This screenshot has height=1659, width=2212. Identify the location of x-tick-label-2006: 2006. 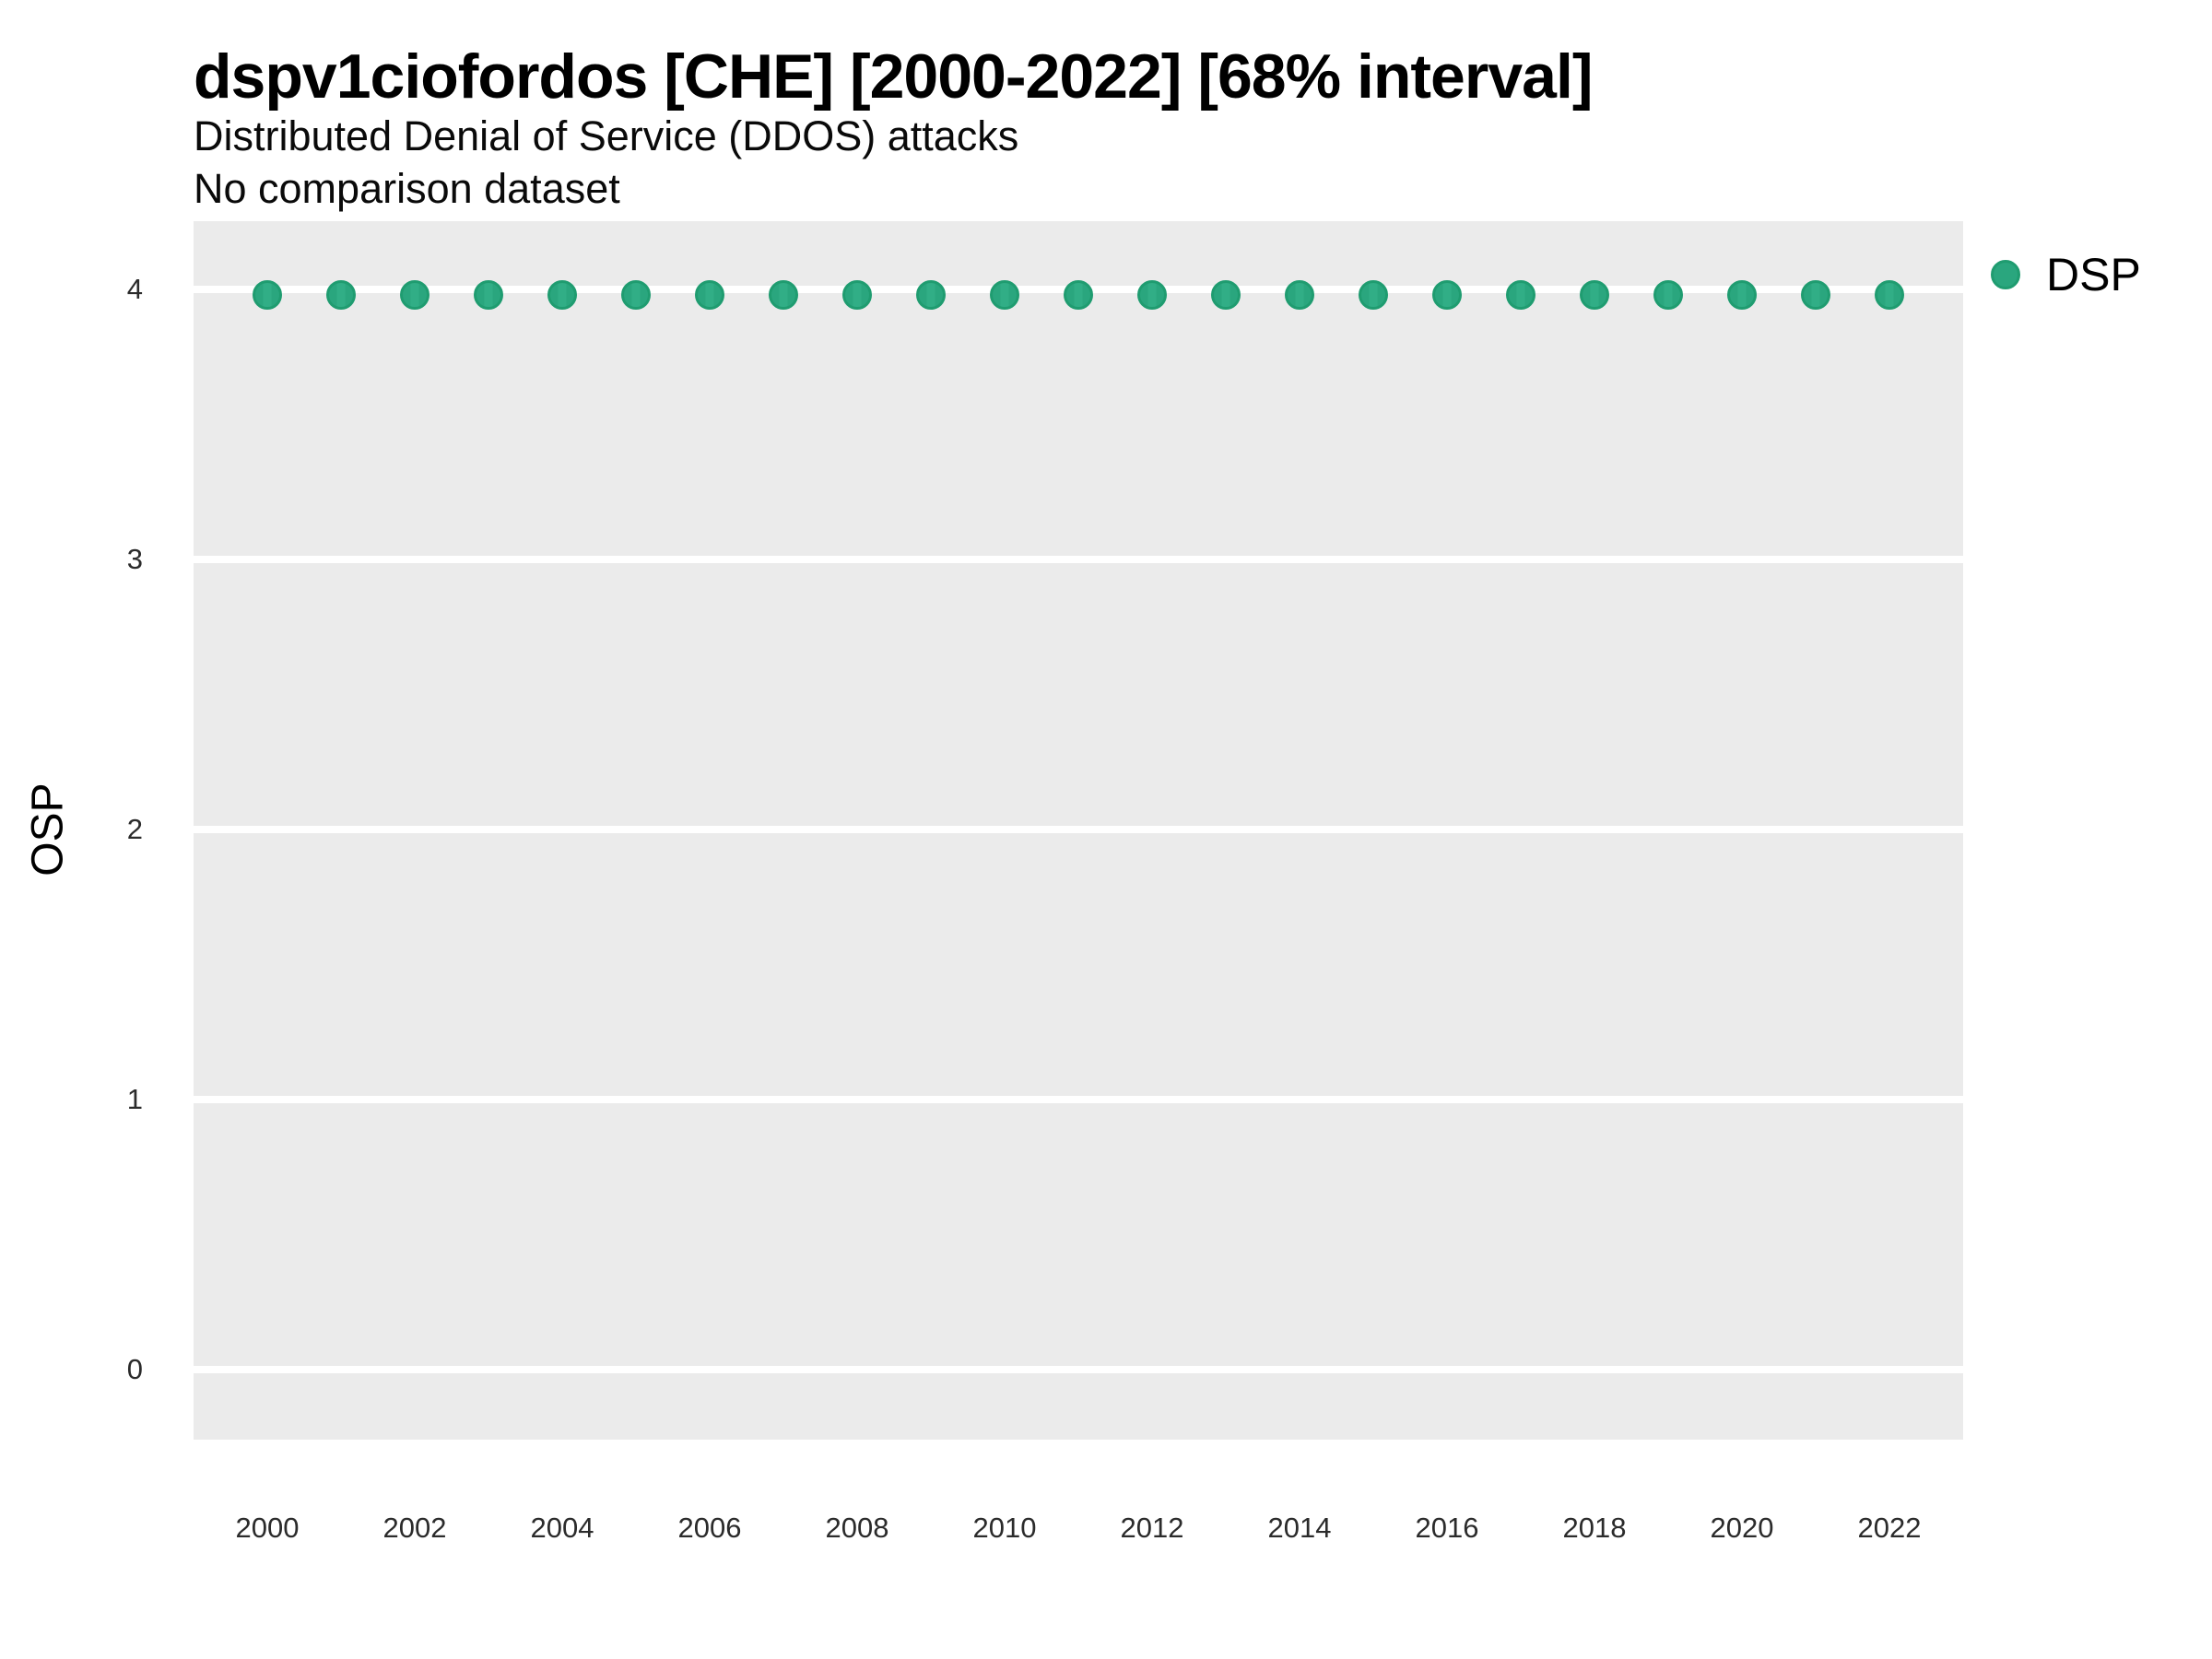
(709, 1528).